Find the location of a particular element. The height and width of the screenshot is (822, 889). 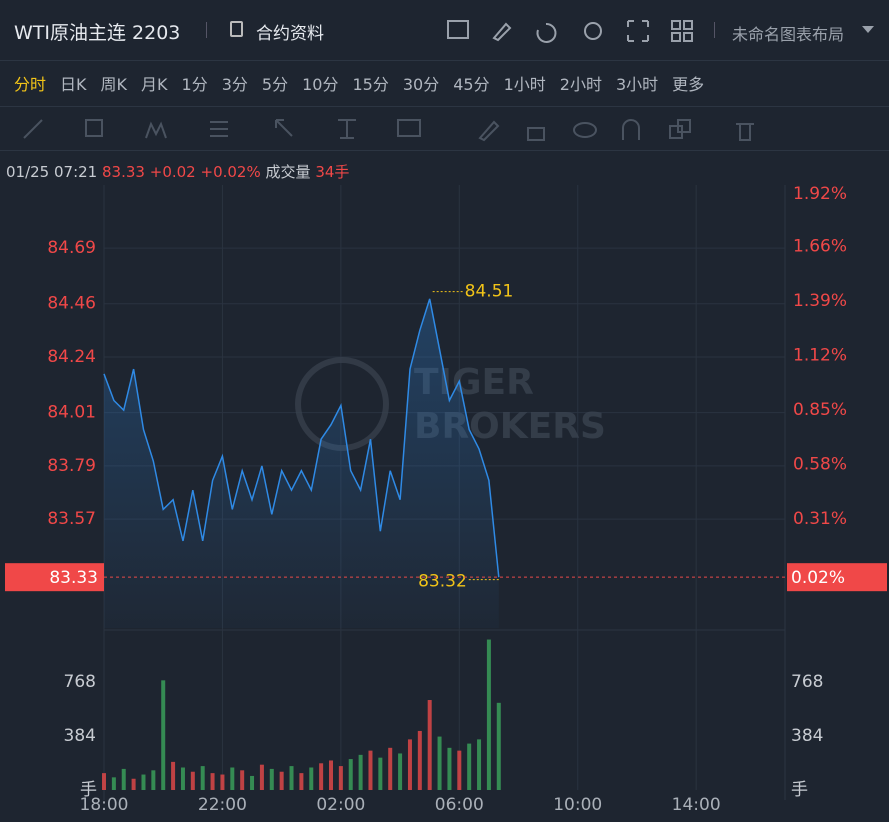

volume: 34手 is located at coordinates (332, 172).